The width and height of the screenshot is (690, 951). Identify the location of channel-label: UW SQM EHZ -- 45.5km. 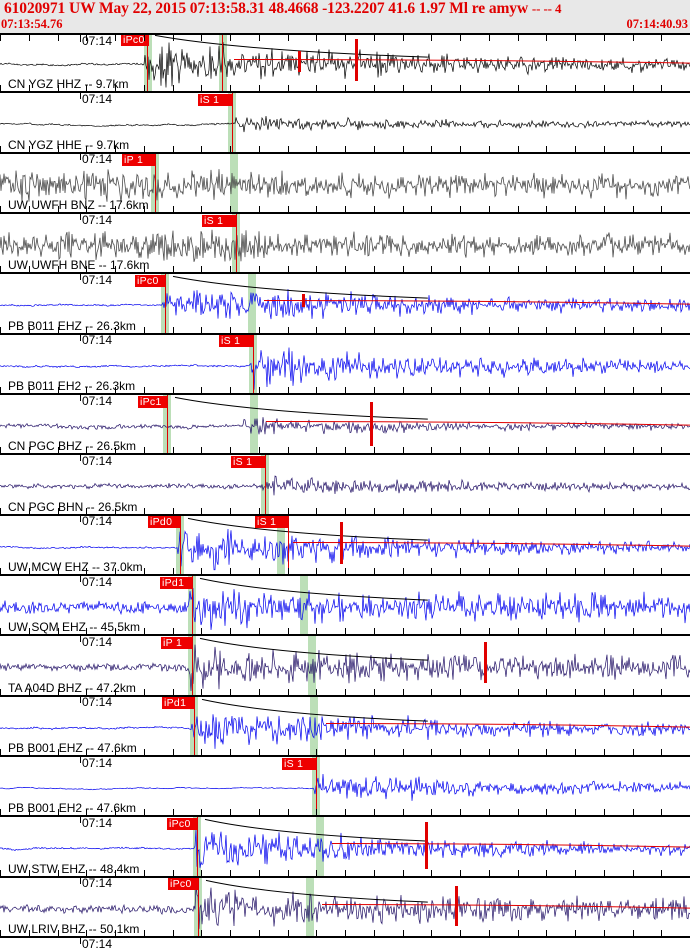
(74, 627).